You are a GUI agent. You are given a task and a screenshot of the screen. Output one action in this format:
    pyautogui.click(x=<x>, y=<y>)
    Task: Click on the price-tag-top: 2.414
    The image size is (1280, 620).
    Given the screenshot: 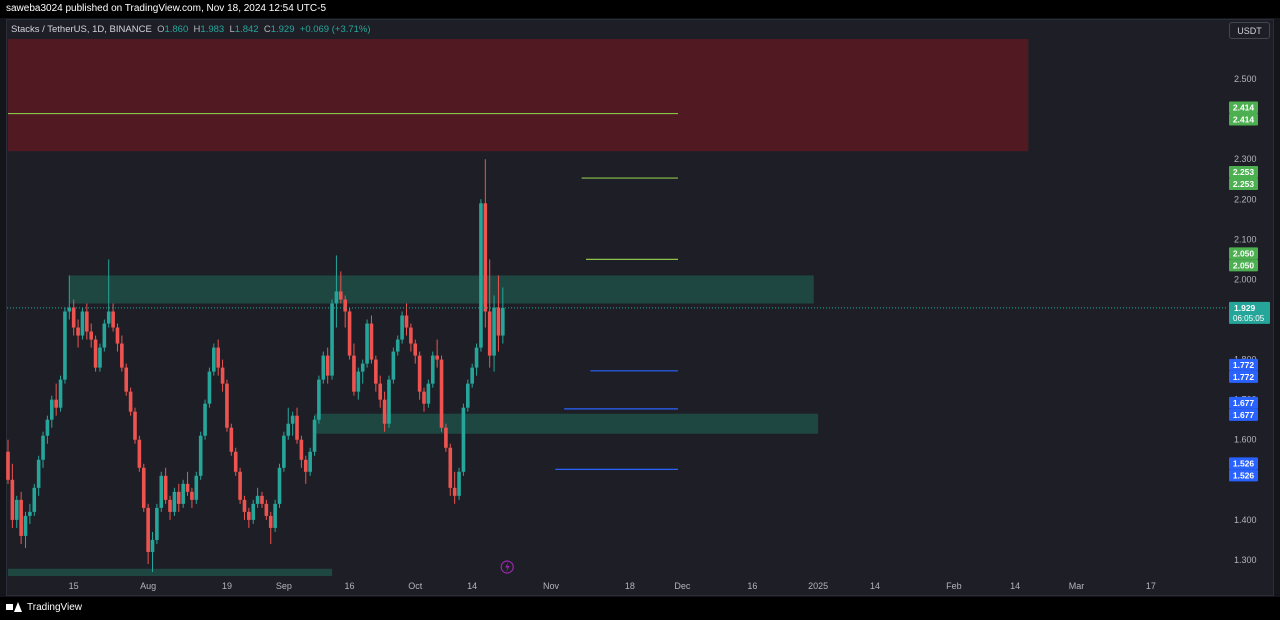 What is the action you would take?
    pyautogui.click(x=1243, y=107)
    